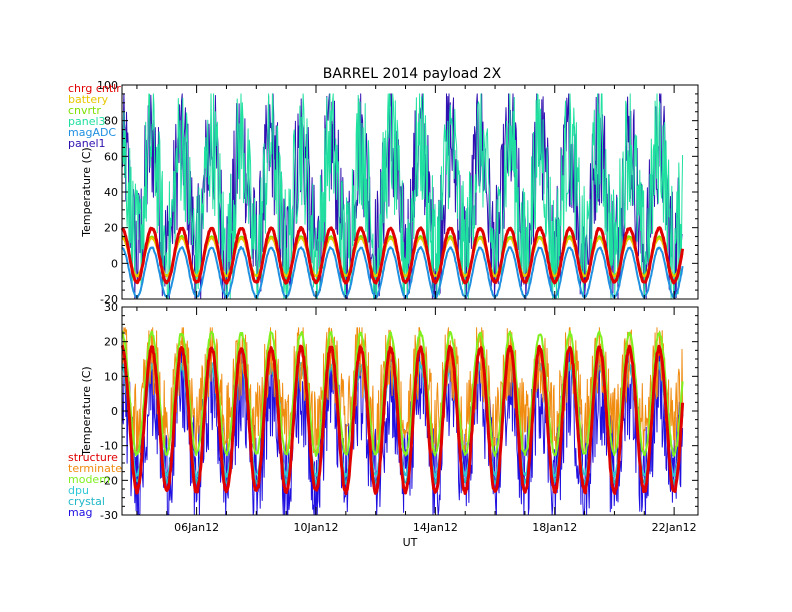  I want to click on y-tick-label: 10, so click(111, 376).